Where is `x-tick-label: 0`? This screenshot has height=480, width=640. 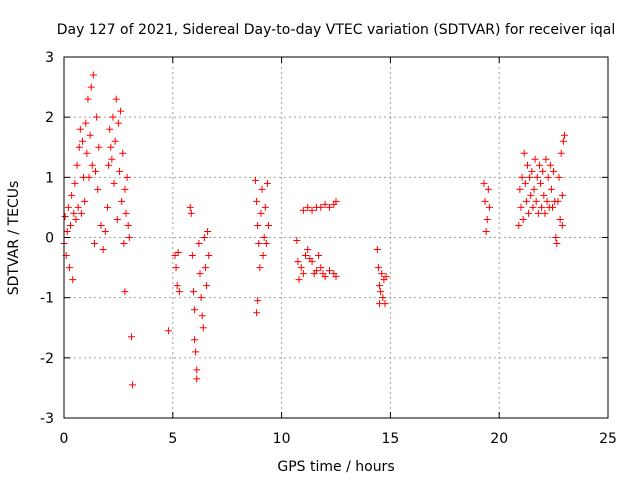 x-tick-label: 0 is located at coordinates (64, 439).